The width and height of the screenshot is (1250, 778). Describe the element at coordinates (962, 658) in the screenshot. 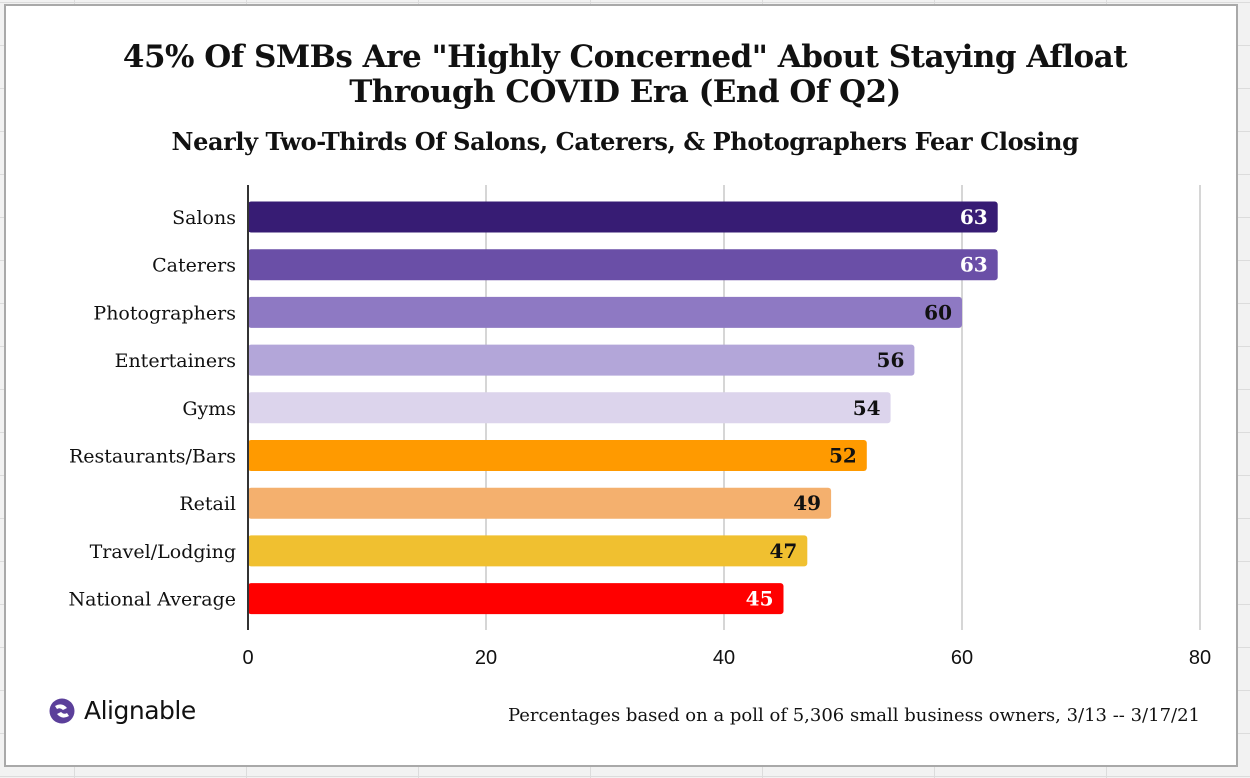

I see `x-tick-label: 60` at that location.